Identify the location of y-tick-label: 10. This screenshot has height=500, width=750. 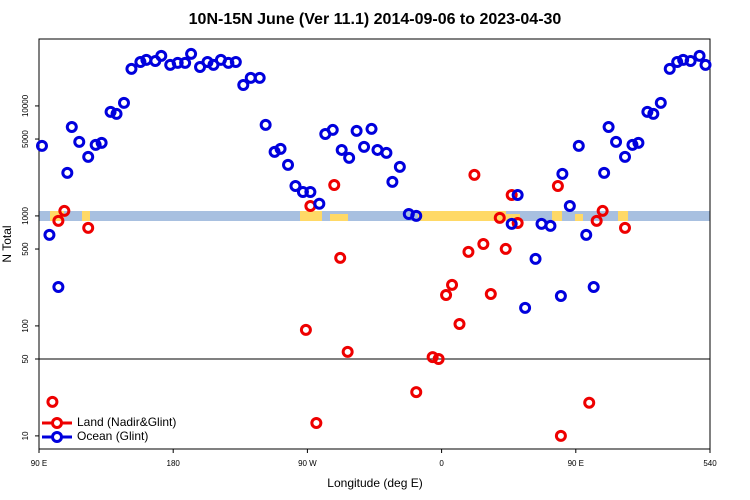
(25, 435).